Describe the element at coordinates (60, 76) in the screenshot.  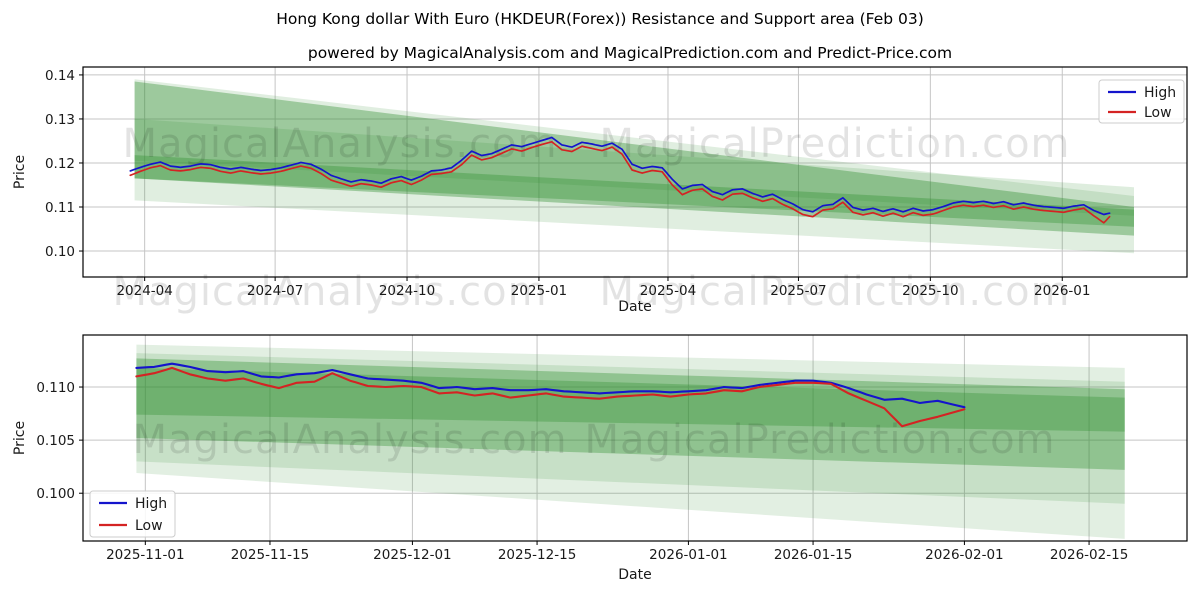
I see `y-tick-label: 0.14` at that location.